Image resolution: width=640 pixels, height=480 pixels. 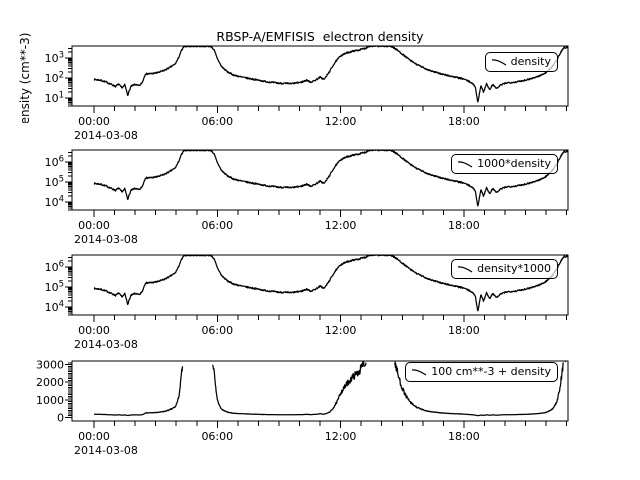 I want to click on legend-panel-2: 1000*density, so click(x=504, y=164).